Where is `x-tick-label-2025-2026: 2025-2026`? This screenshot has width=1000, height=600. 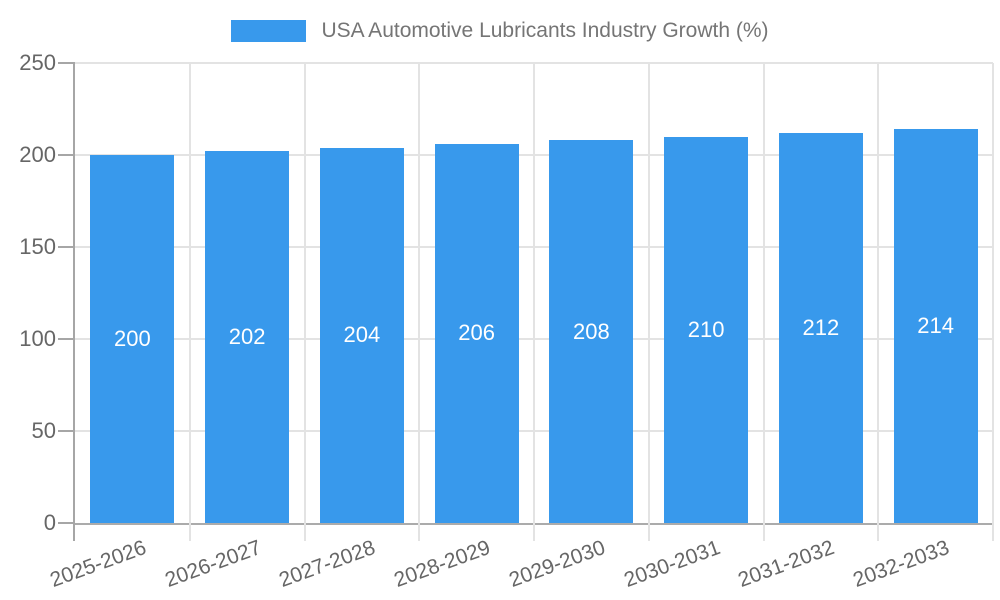 x-tick-label-2025-2026: 2025-2026 is located at coordinates (98, 564).